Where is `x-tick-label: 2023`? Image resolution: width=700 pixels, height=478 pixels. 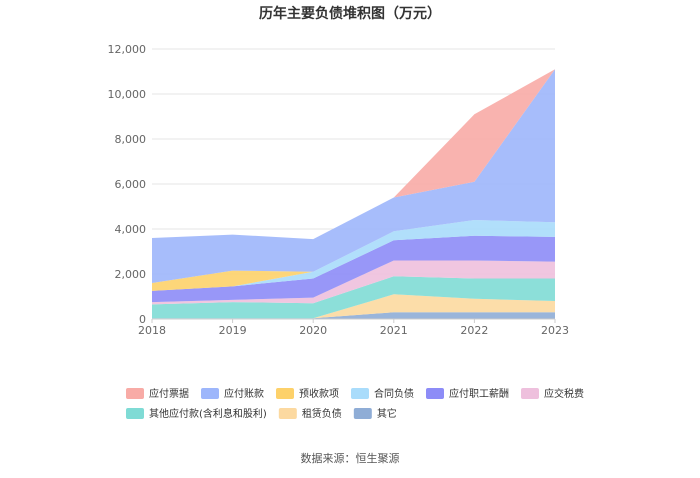
x-tick-label: 2023 is located at coordinates (555, 330).